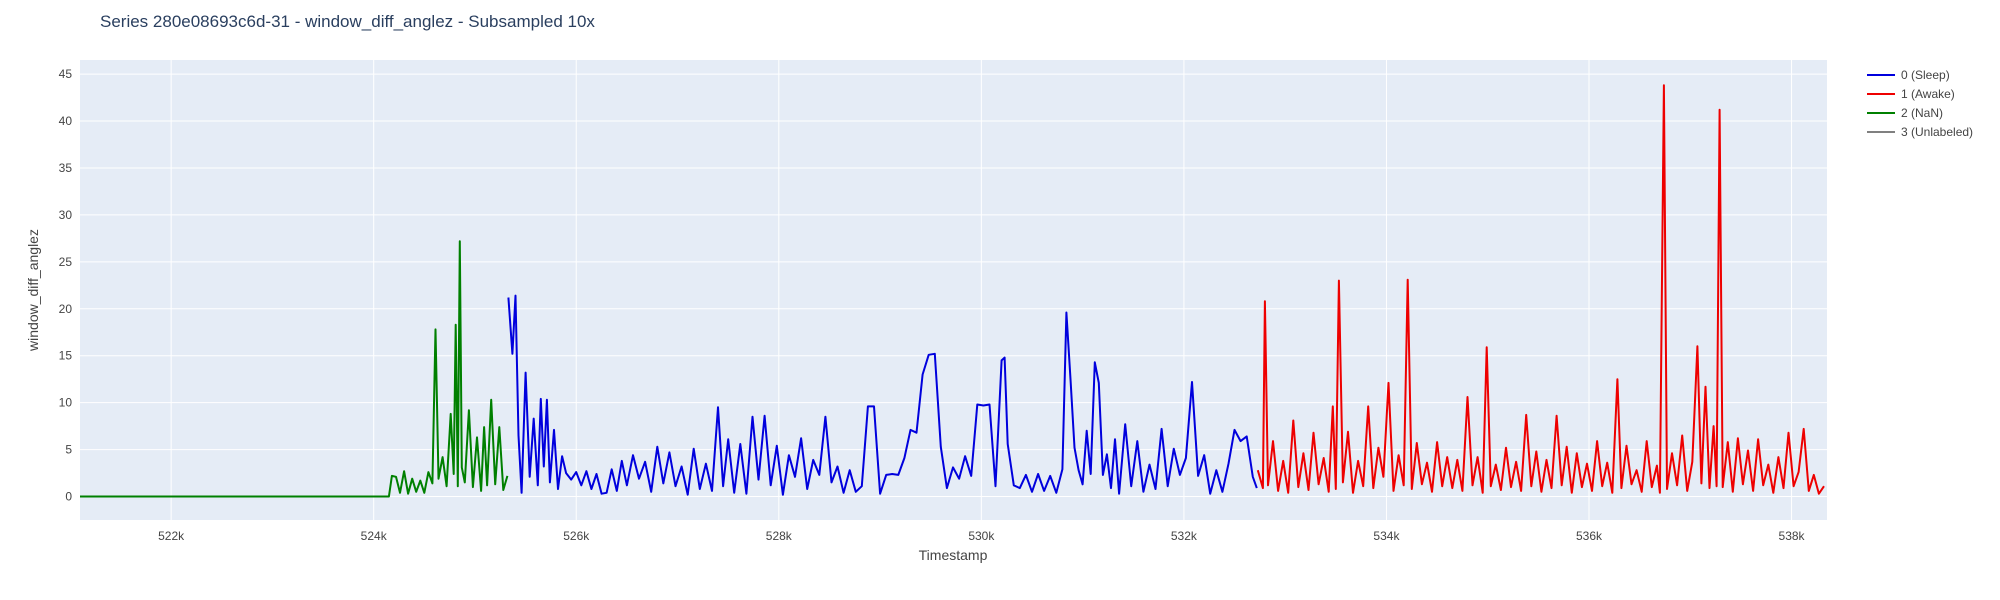 This screenshot has width=2000, height=600. What do you see at coordinates (1920, 103) in the screenshot?
I see `legend: 0 (Sleep) 1 (Awake) 2 (NaN) 3 (Unlabeled)` at bounding box center [1920, 103].